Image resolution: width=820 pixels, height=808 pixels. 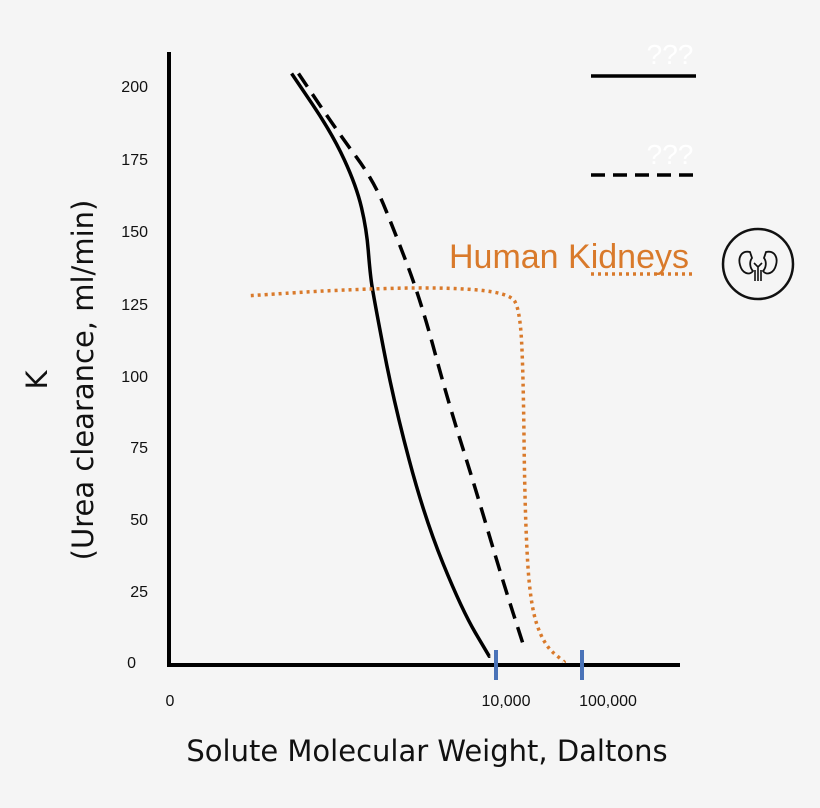 I want to click on kidney-icon, so click(x=758, y=264).